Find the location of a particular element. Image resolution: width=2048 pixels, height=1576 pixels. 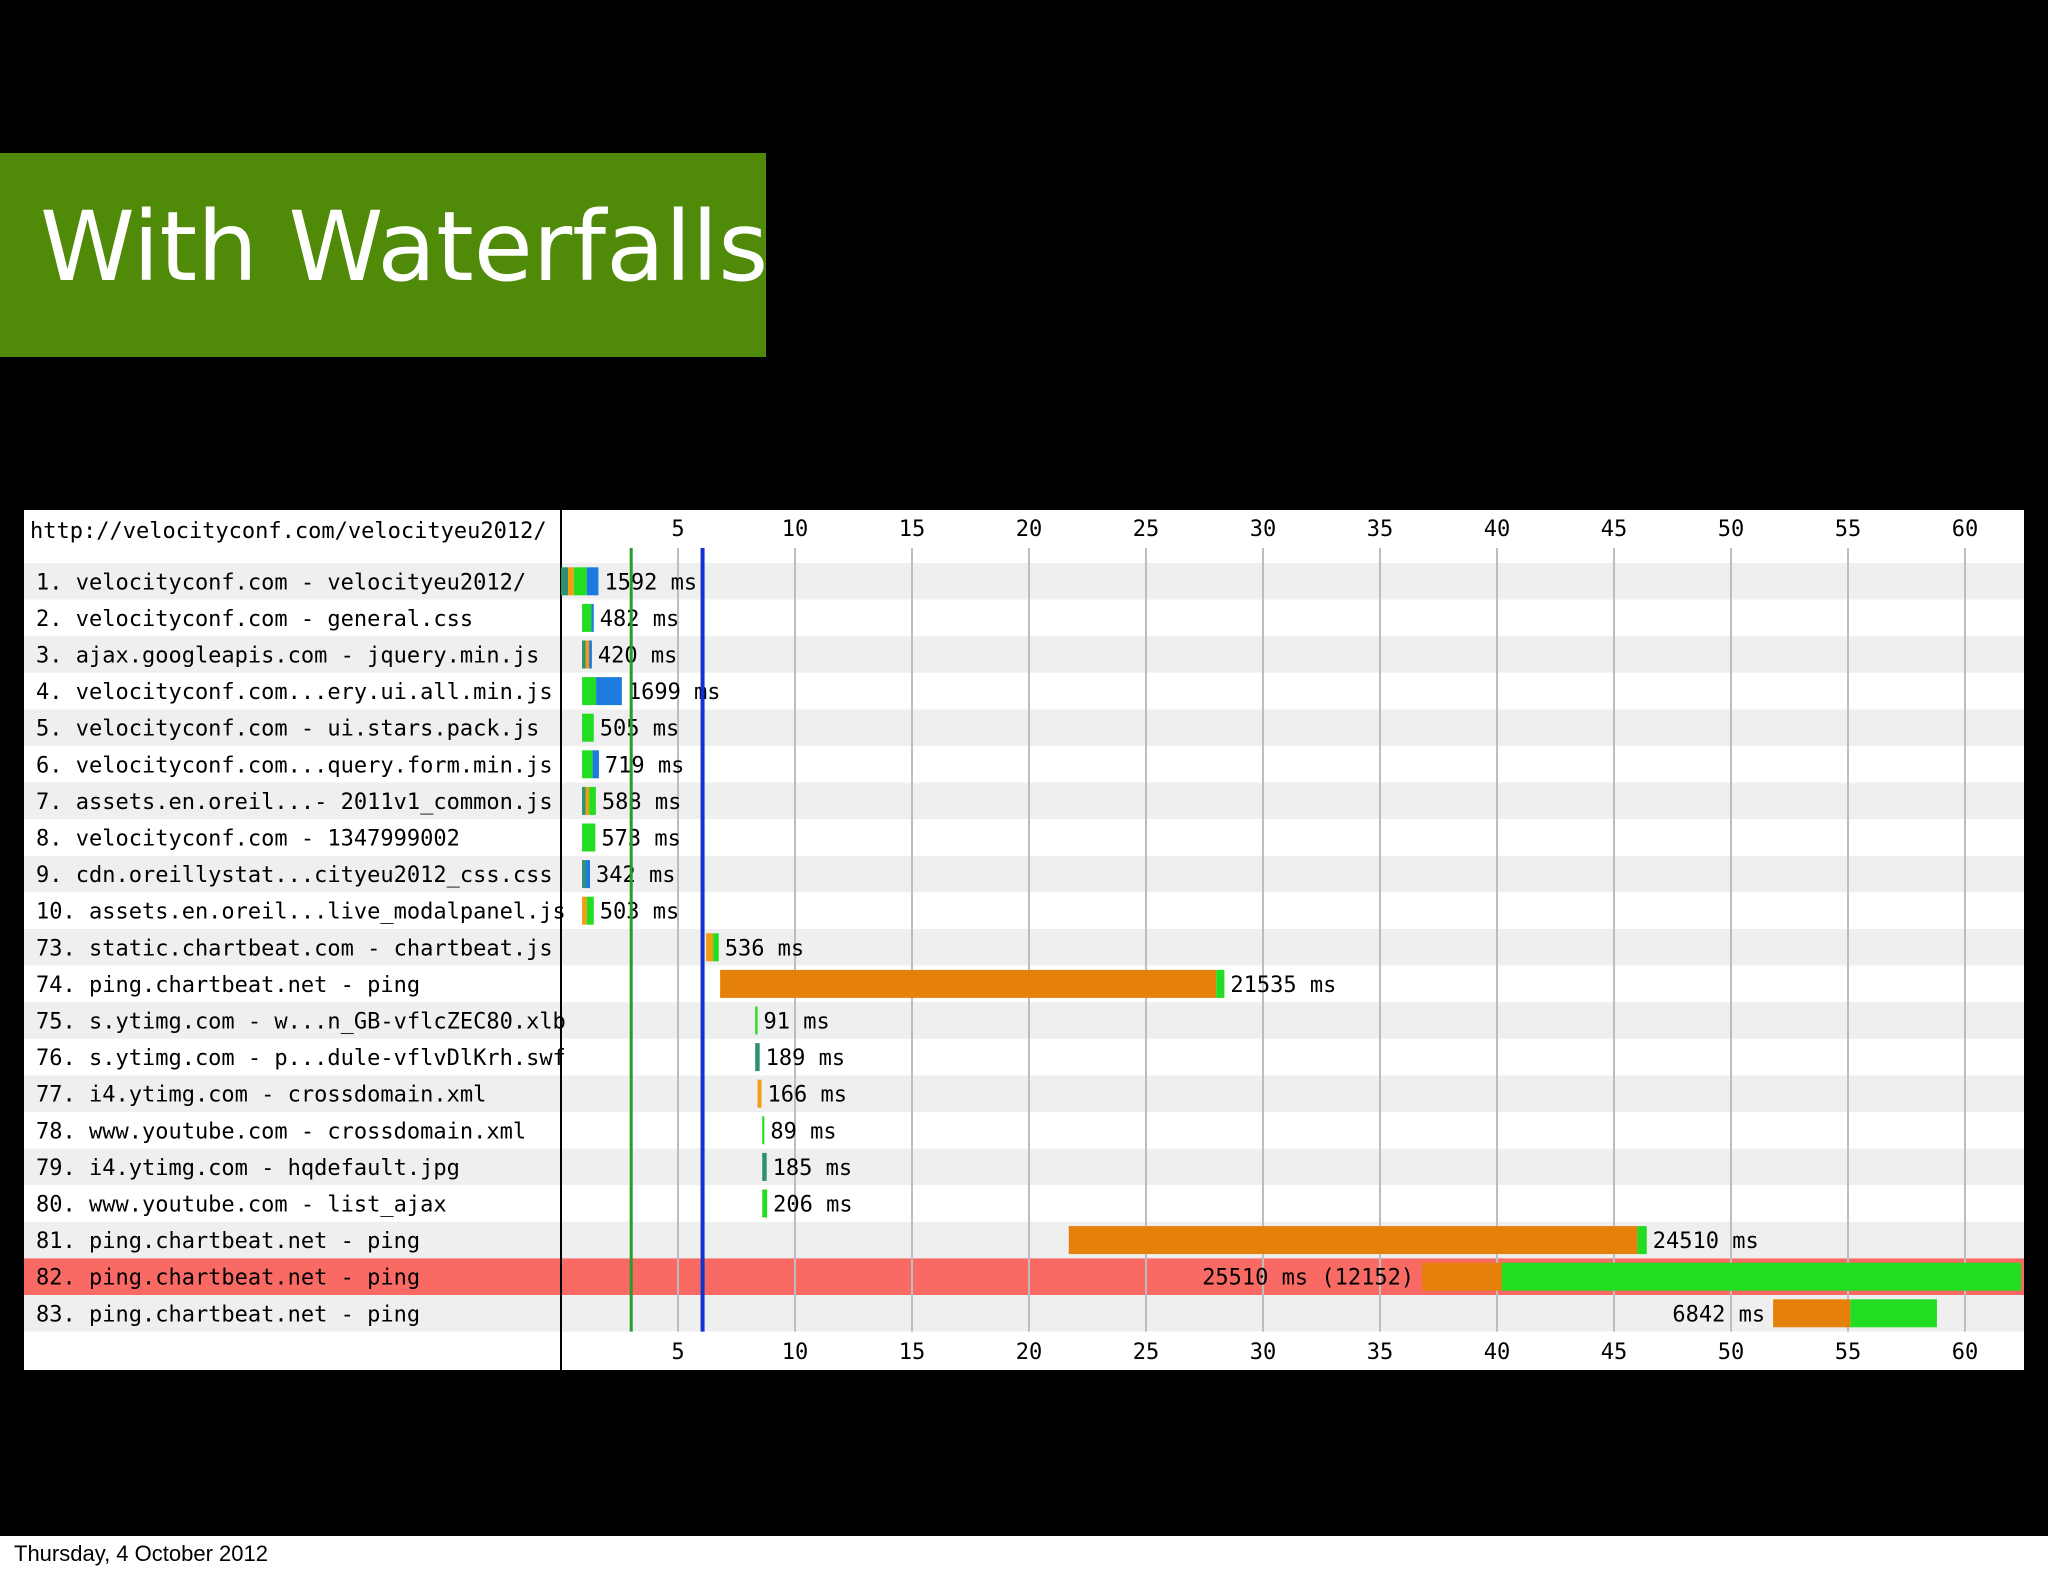

request-label: 74. ping.chartbeat.net - ping is located at coordinates (228, 985).